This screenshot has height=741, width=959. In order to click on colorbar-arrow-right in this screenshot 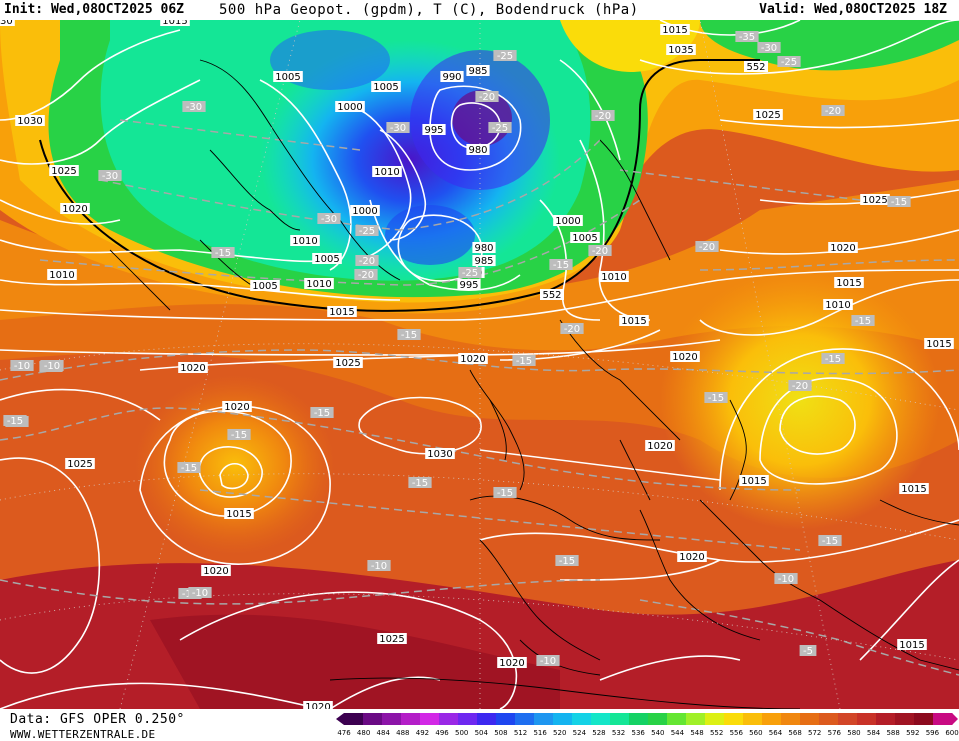, I will do `click(955, 719)`.